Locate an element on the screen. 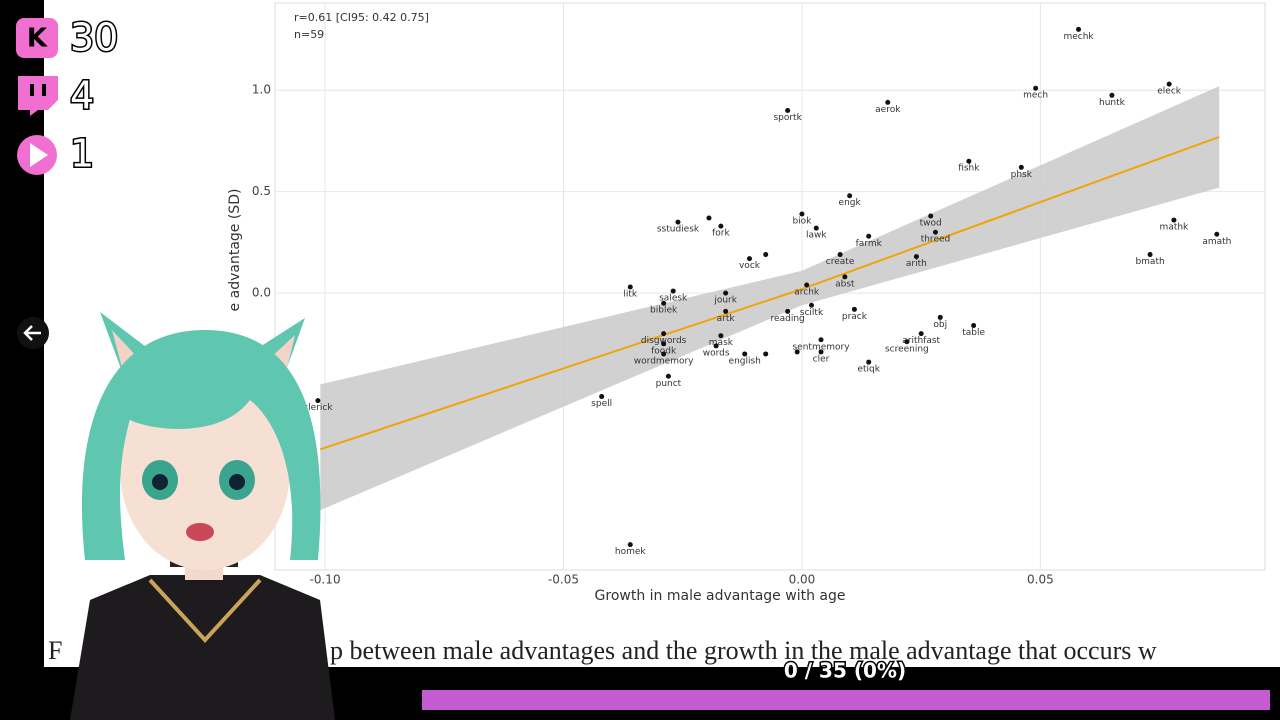 The image size is (1280, 720). point-label: create is located at coordinates (840, 262).